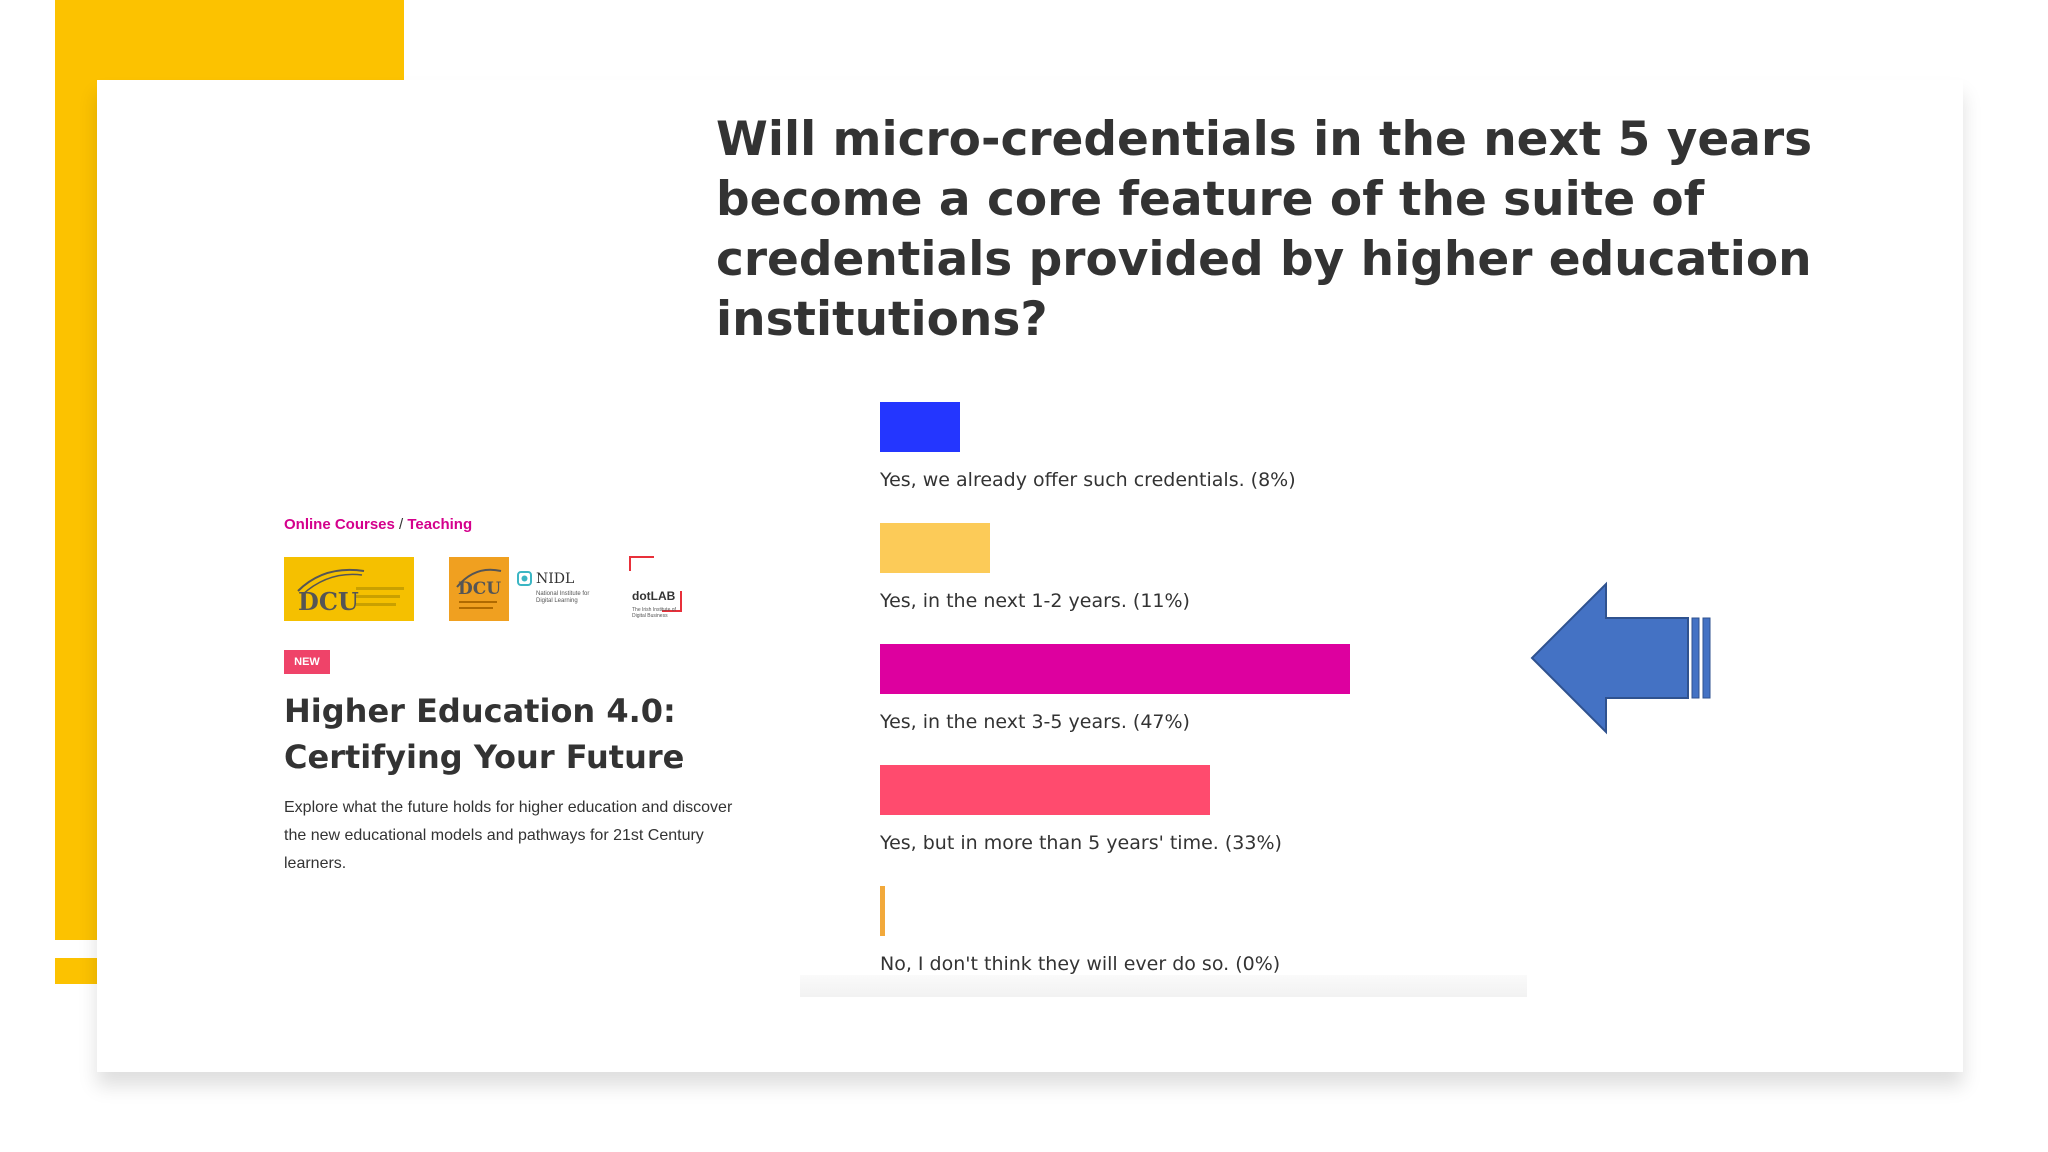  Describe the element at coordinates (440, 524) in the screenshot. I see `breadcrumb-teaching: Teaching` at that location.